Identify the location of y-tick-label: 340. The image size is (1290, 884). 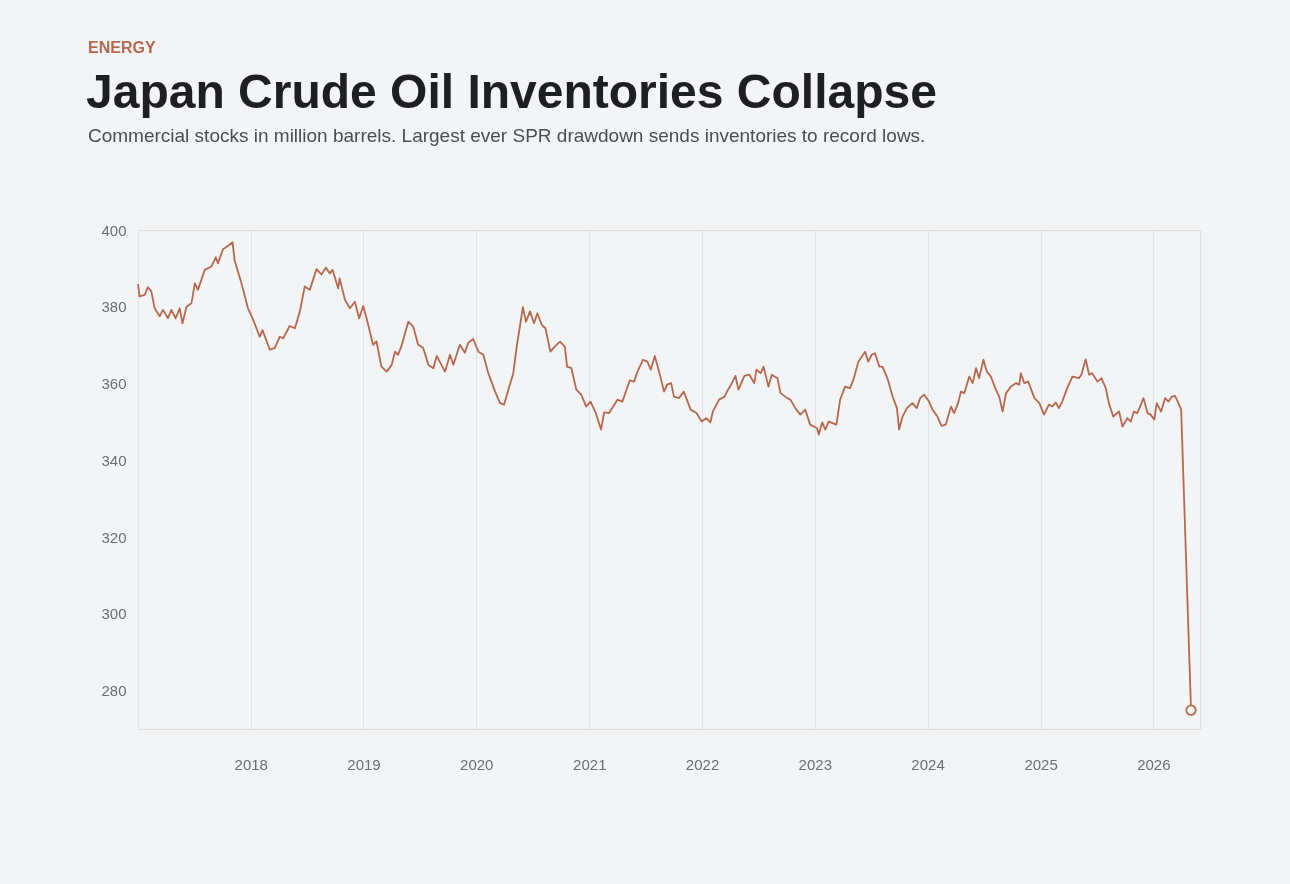
(114, 460).